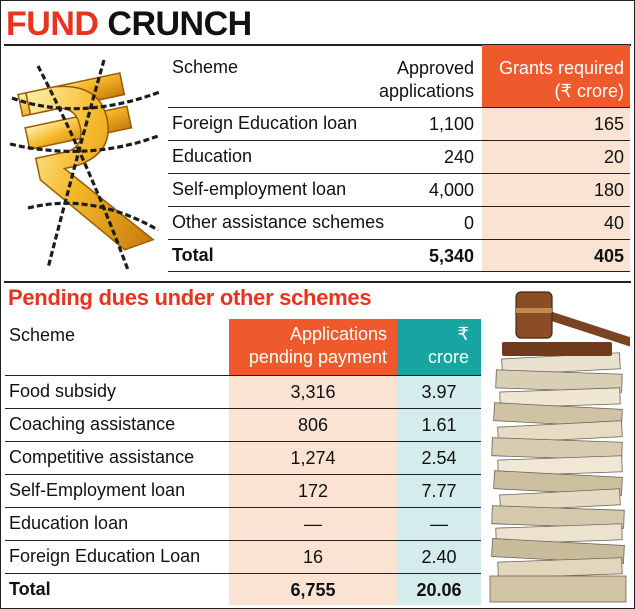 The width and height of the screenshot is (635, 609). What do you see at coordinates (556, 190) in the screenshot?
I see `cell-grants: 180` at bounding box center [556, 190].